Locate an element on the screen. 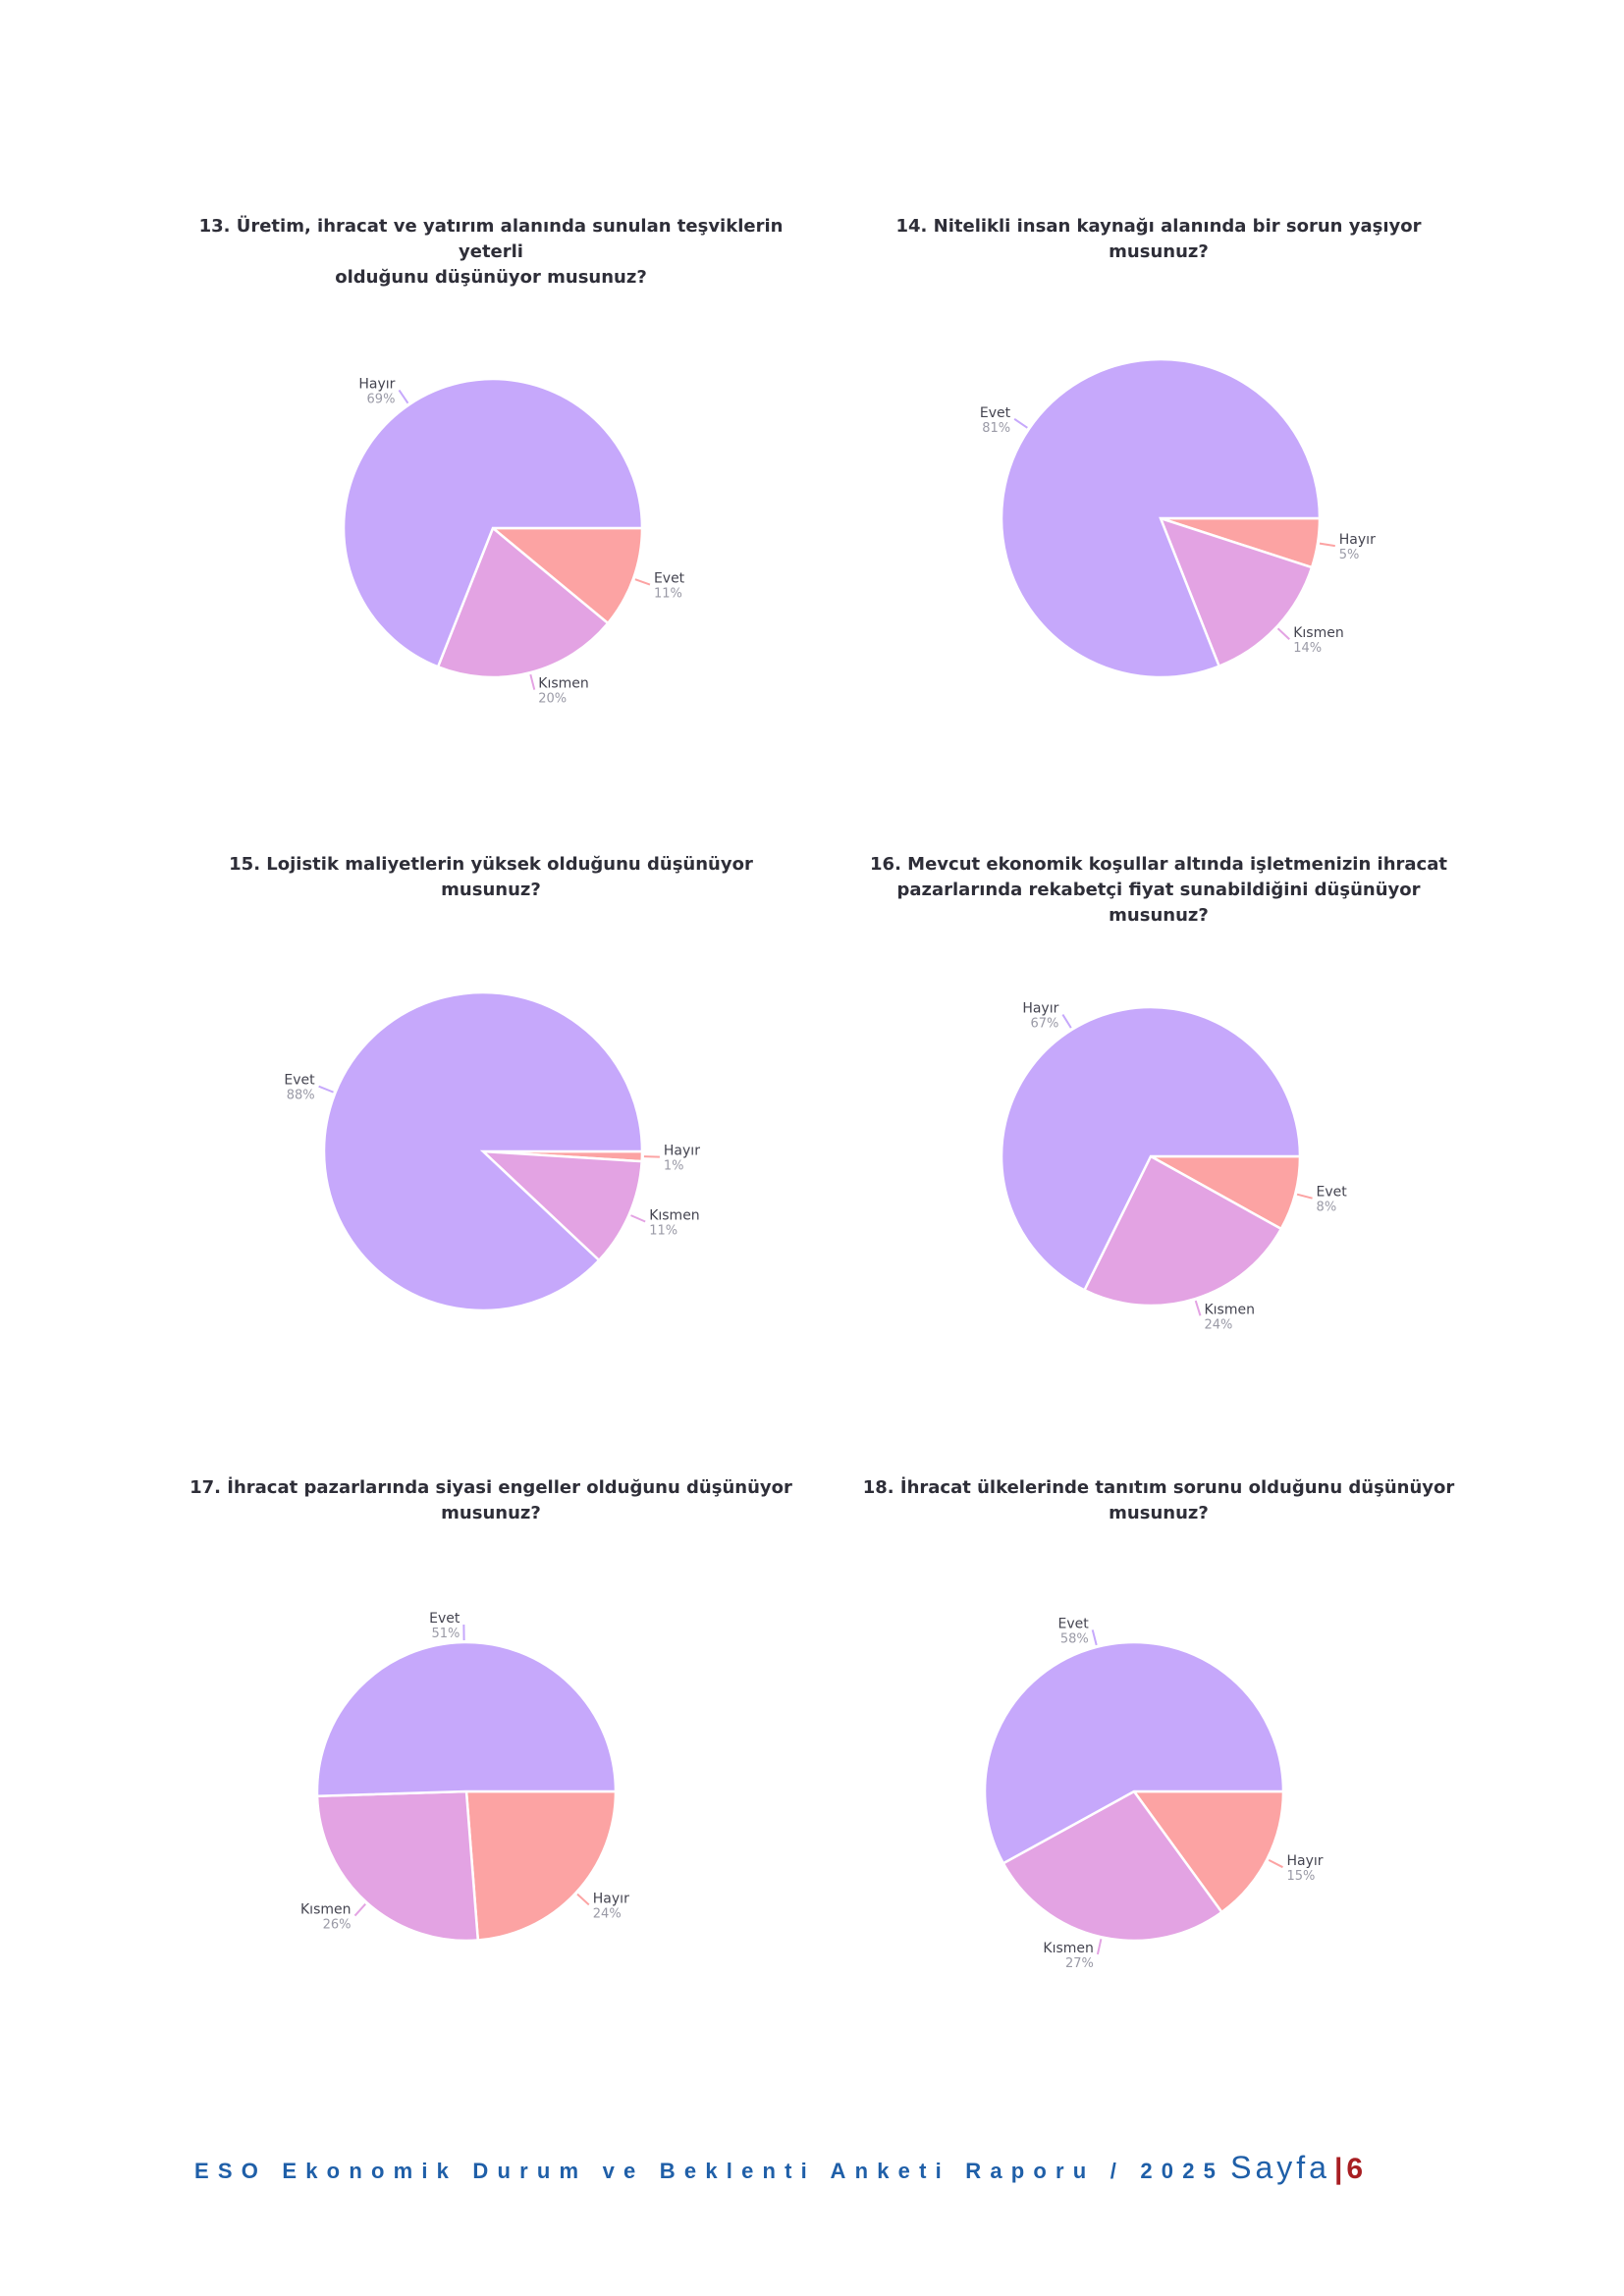 The height and width of the screenshot is (2296, 1624). page-number: 6 is located at coordinates (1355, 2169).